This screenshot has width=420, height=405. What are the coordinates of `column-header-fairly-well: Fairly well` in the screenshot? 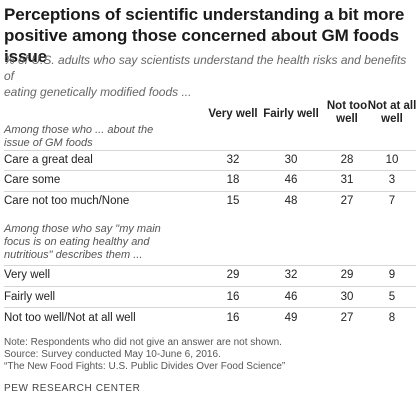 It's located at (291, 114).